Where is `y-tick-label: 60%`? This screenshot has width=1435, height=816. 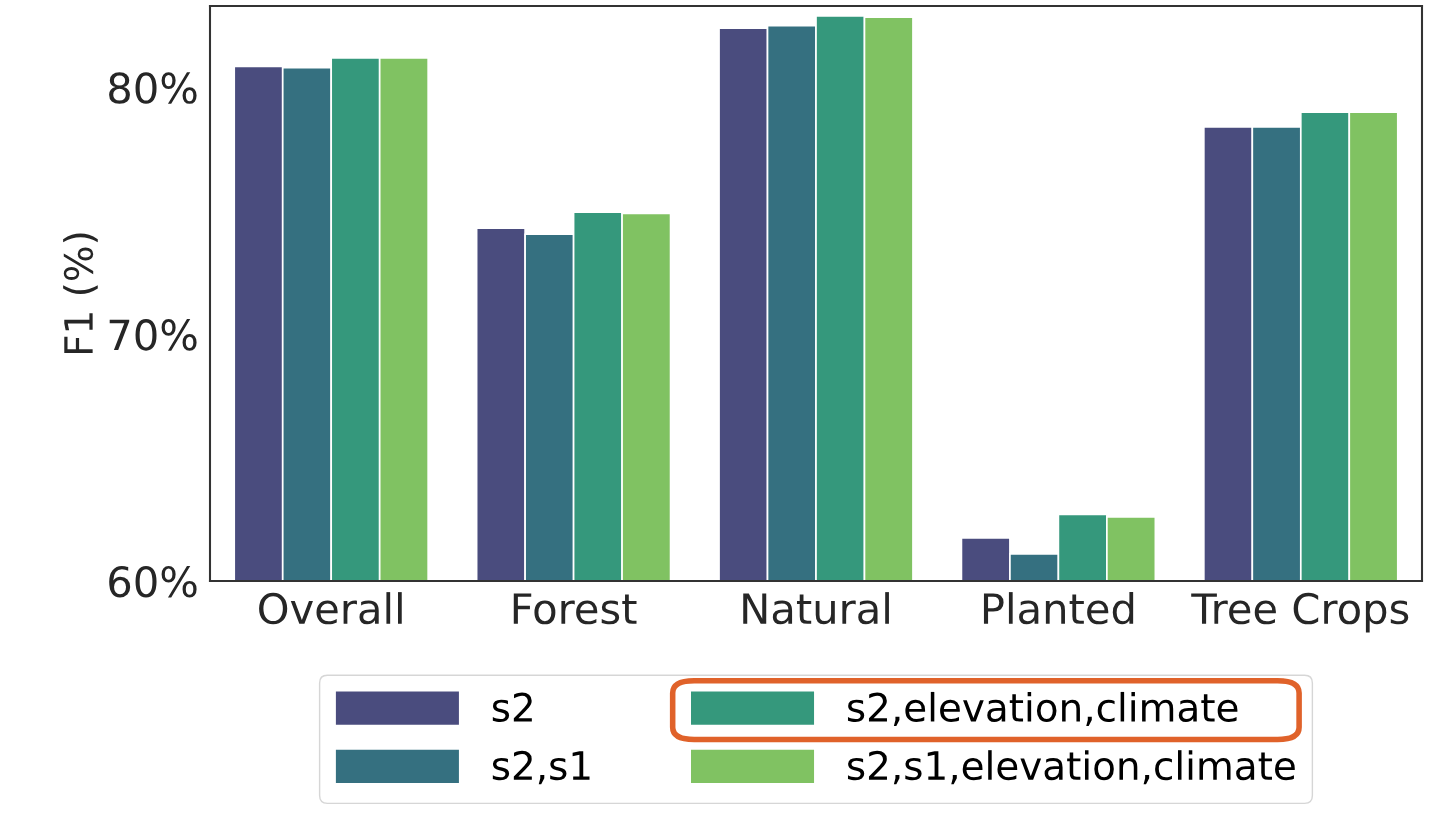 y-tick-label: 60% is located at coordinates (153, 581).